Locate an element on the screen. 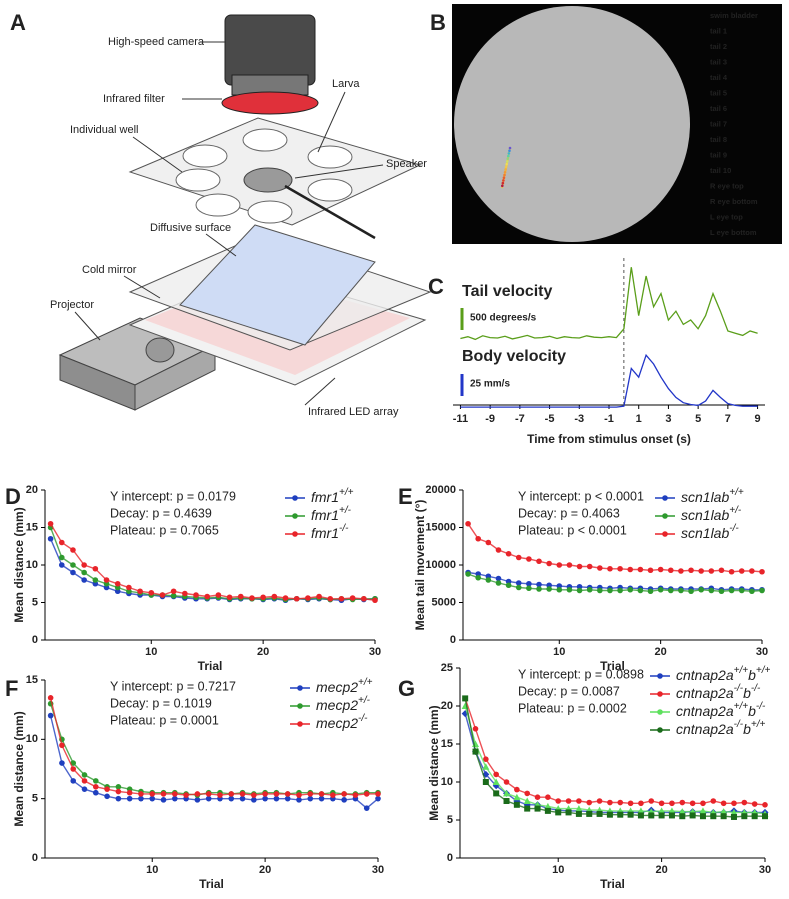 This screenshot has height=899, width=789. x-axis-label: Time from stimulus onset (s) is located at coordinates (609, 439).